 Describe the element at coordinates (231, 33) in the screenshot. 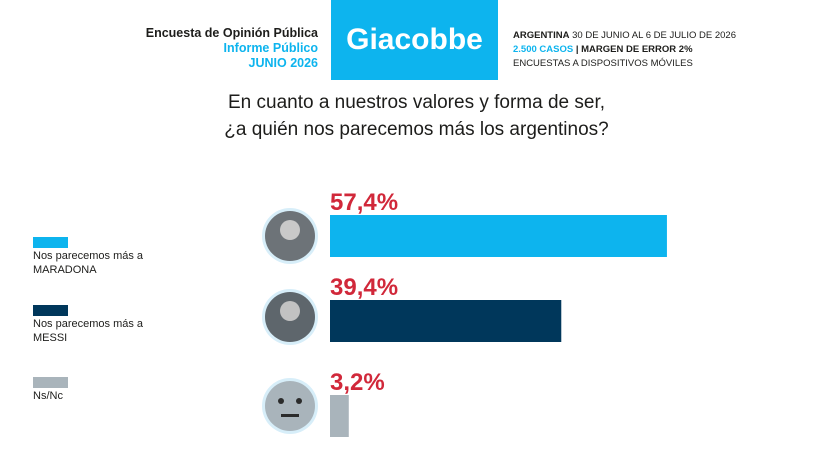

I see `survey-name: Encuesta de Opinión Pública` at that location.